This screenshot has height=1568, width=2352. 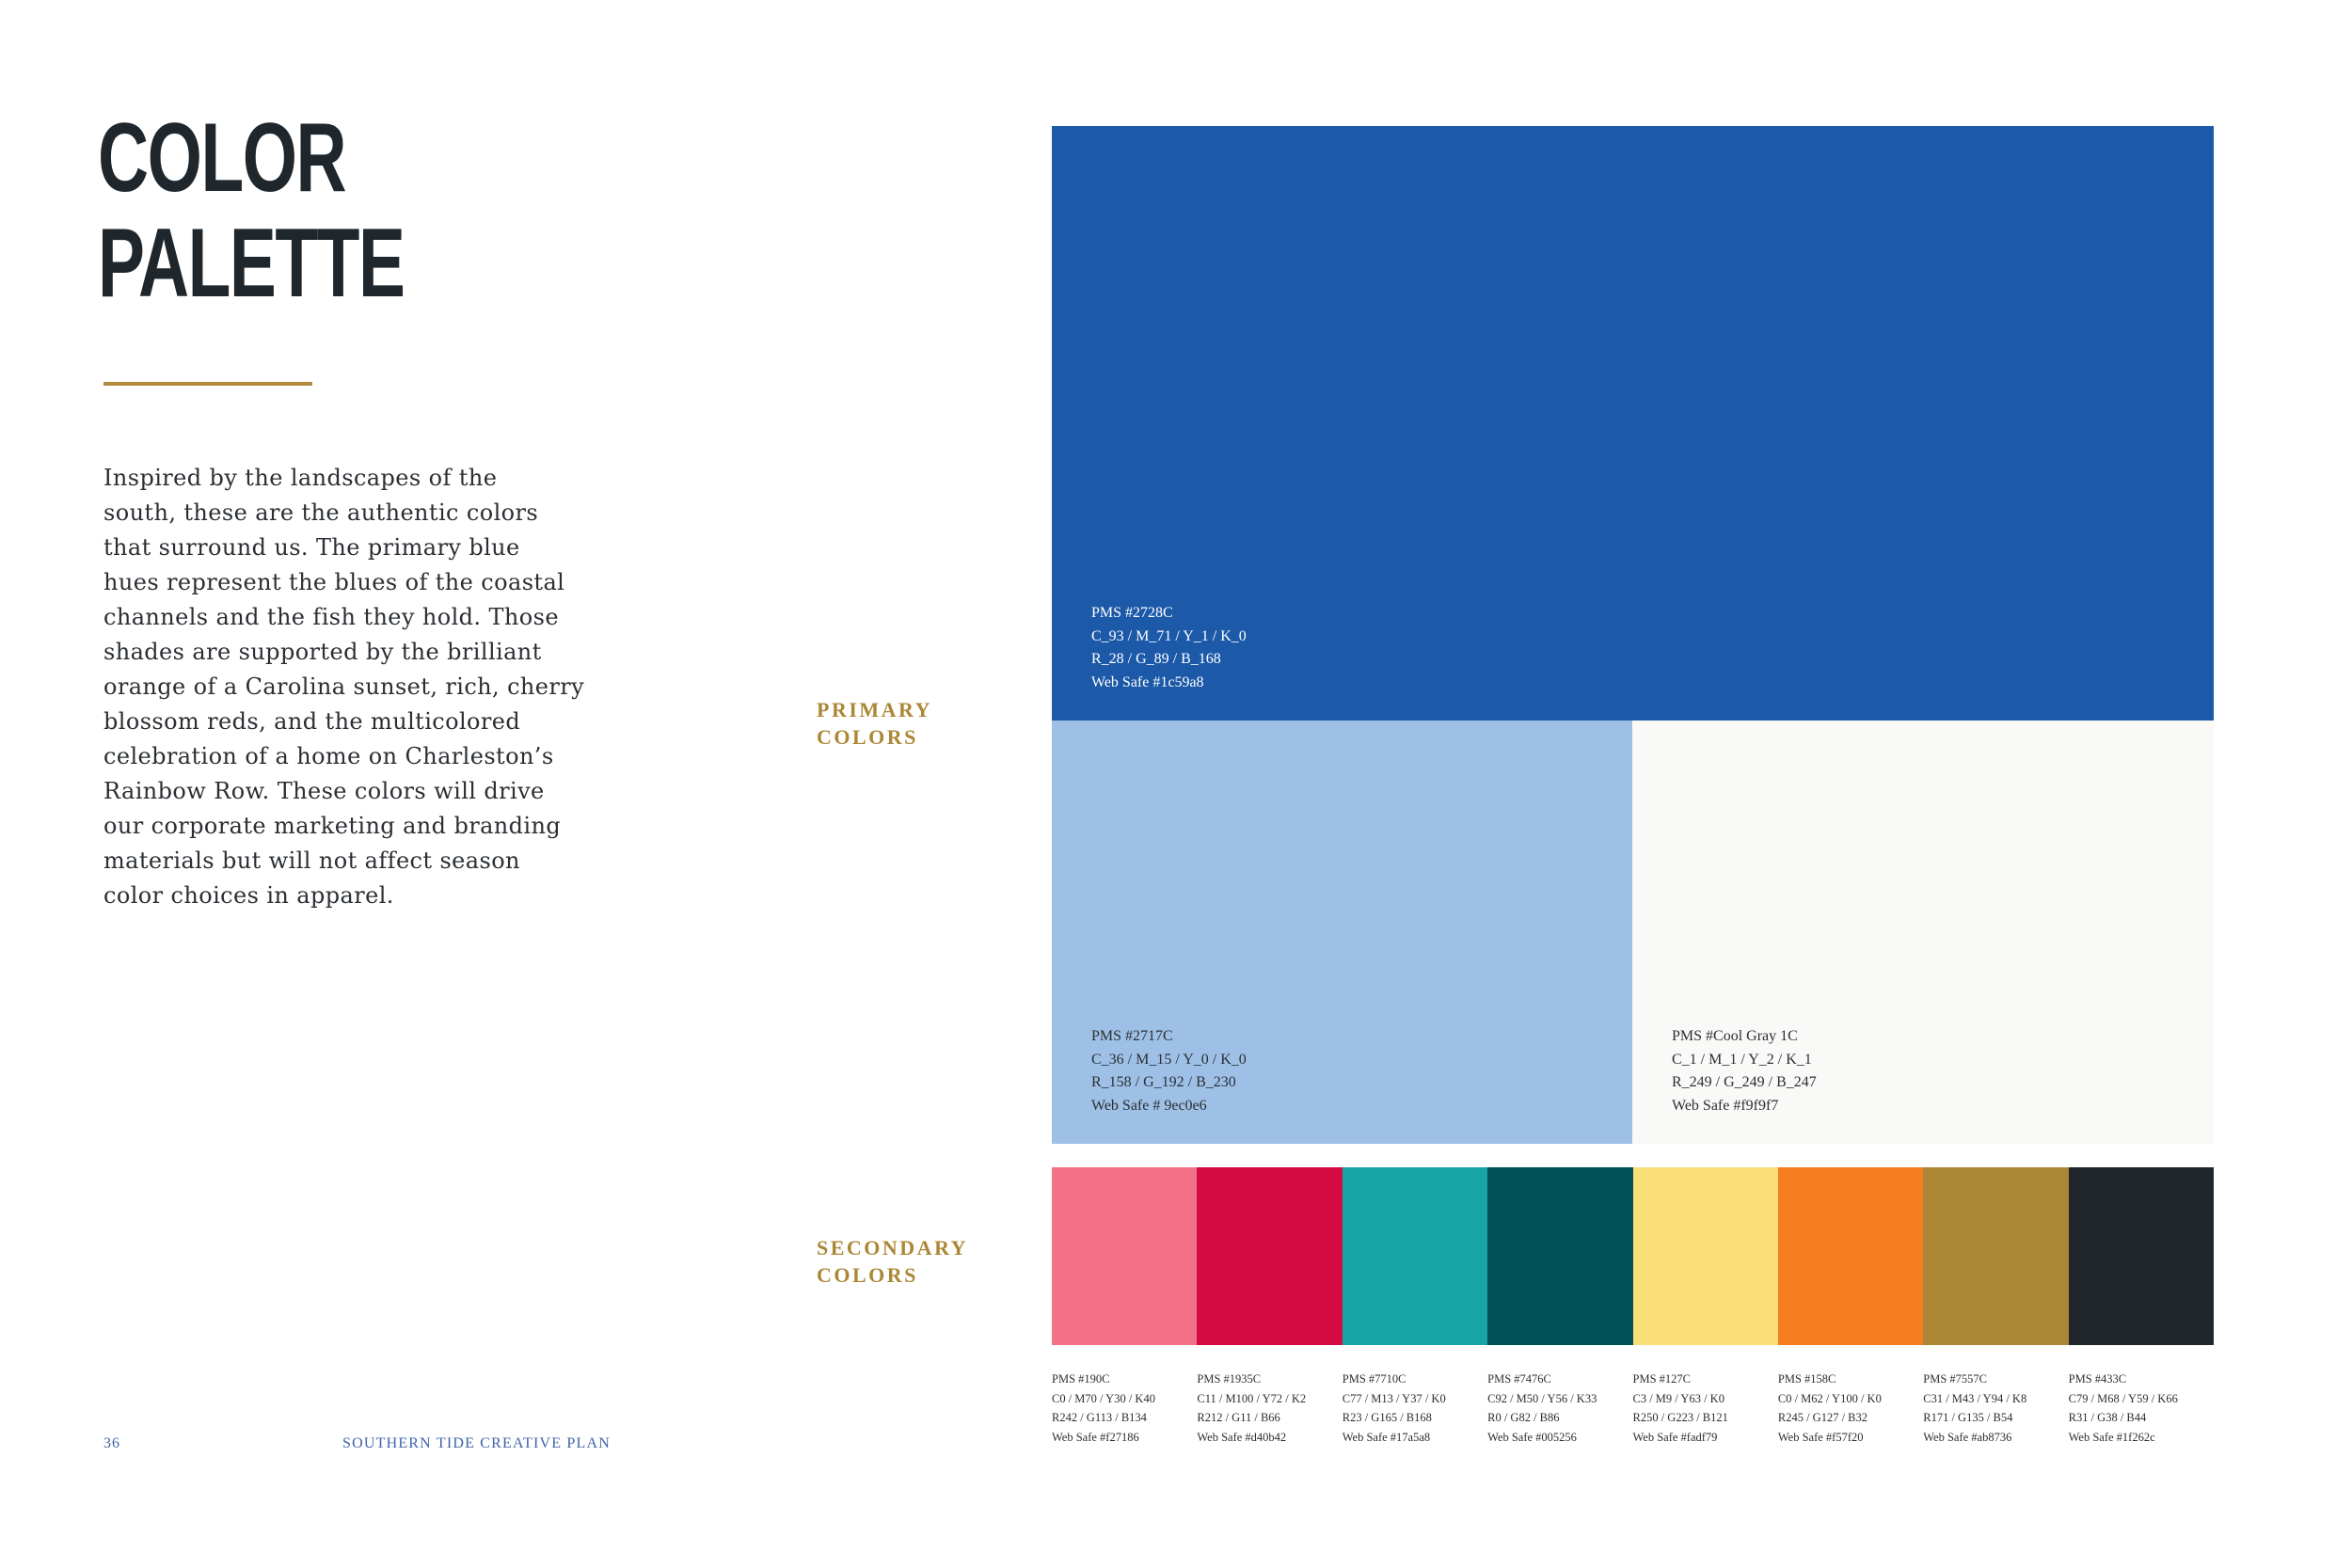 I want to click on web-hex: Web Safe #fadf79, so click(x=1675, y=1437).